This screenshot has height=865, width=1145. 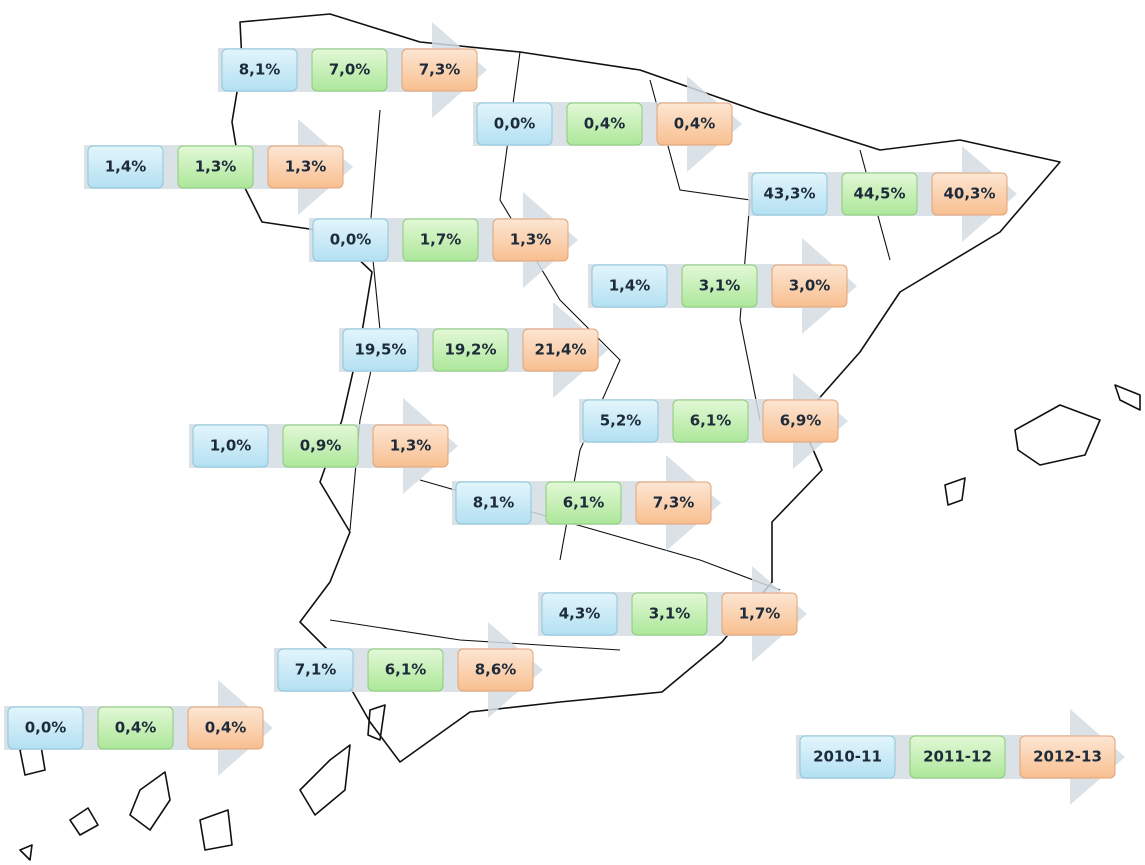 I want to click on value-label: 21,4%, so click(x=560, y=350).